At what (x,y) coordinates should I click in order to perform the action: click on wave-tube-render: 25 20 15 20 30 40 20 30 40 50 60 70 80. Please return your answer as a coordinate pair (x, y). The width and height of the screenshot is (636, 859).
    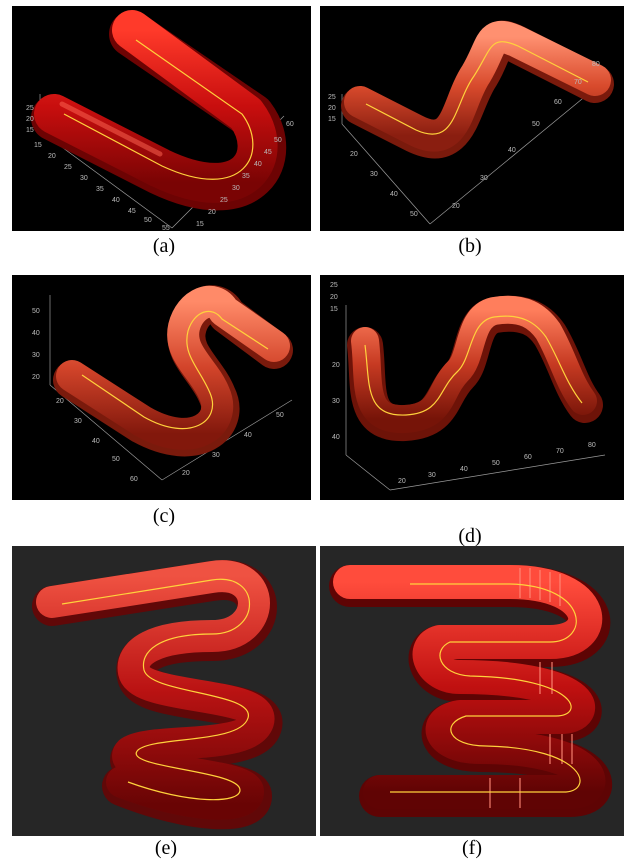
    Looking at the image, I should click on (468, 386).